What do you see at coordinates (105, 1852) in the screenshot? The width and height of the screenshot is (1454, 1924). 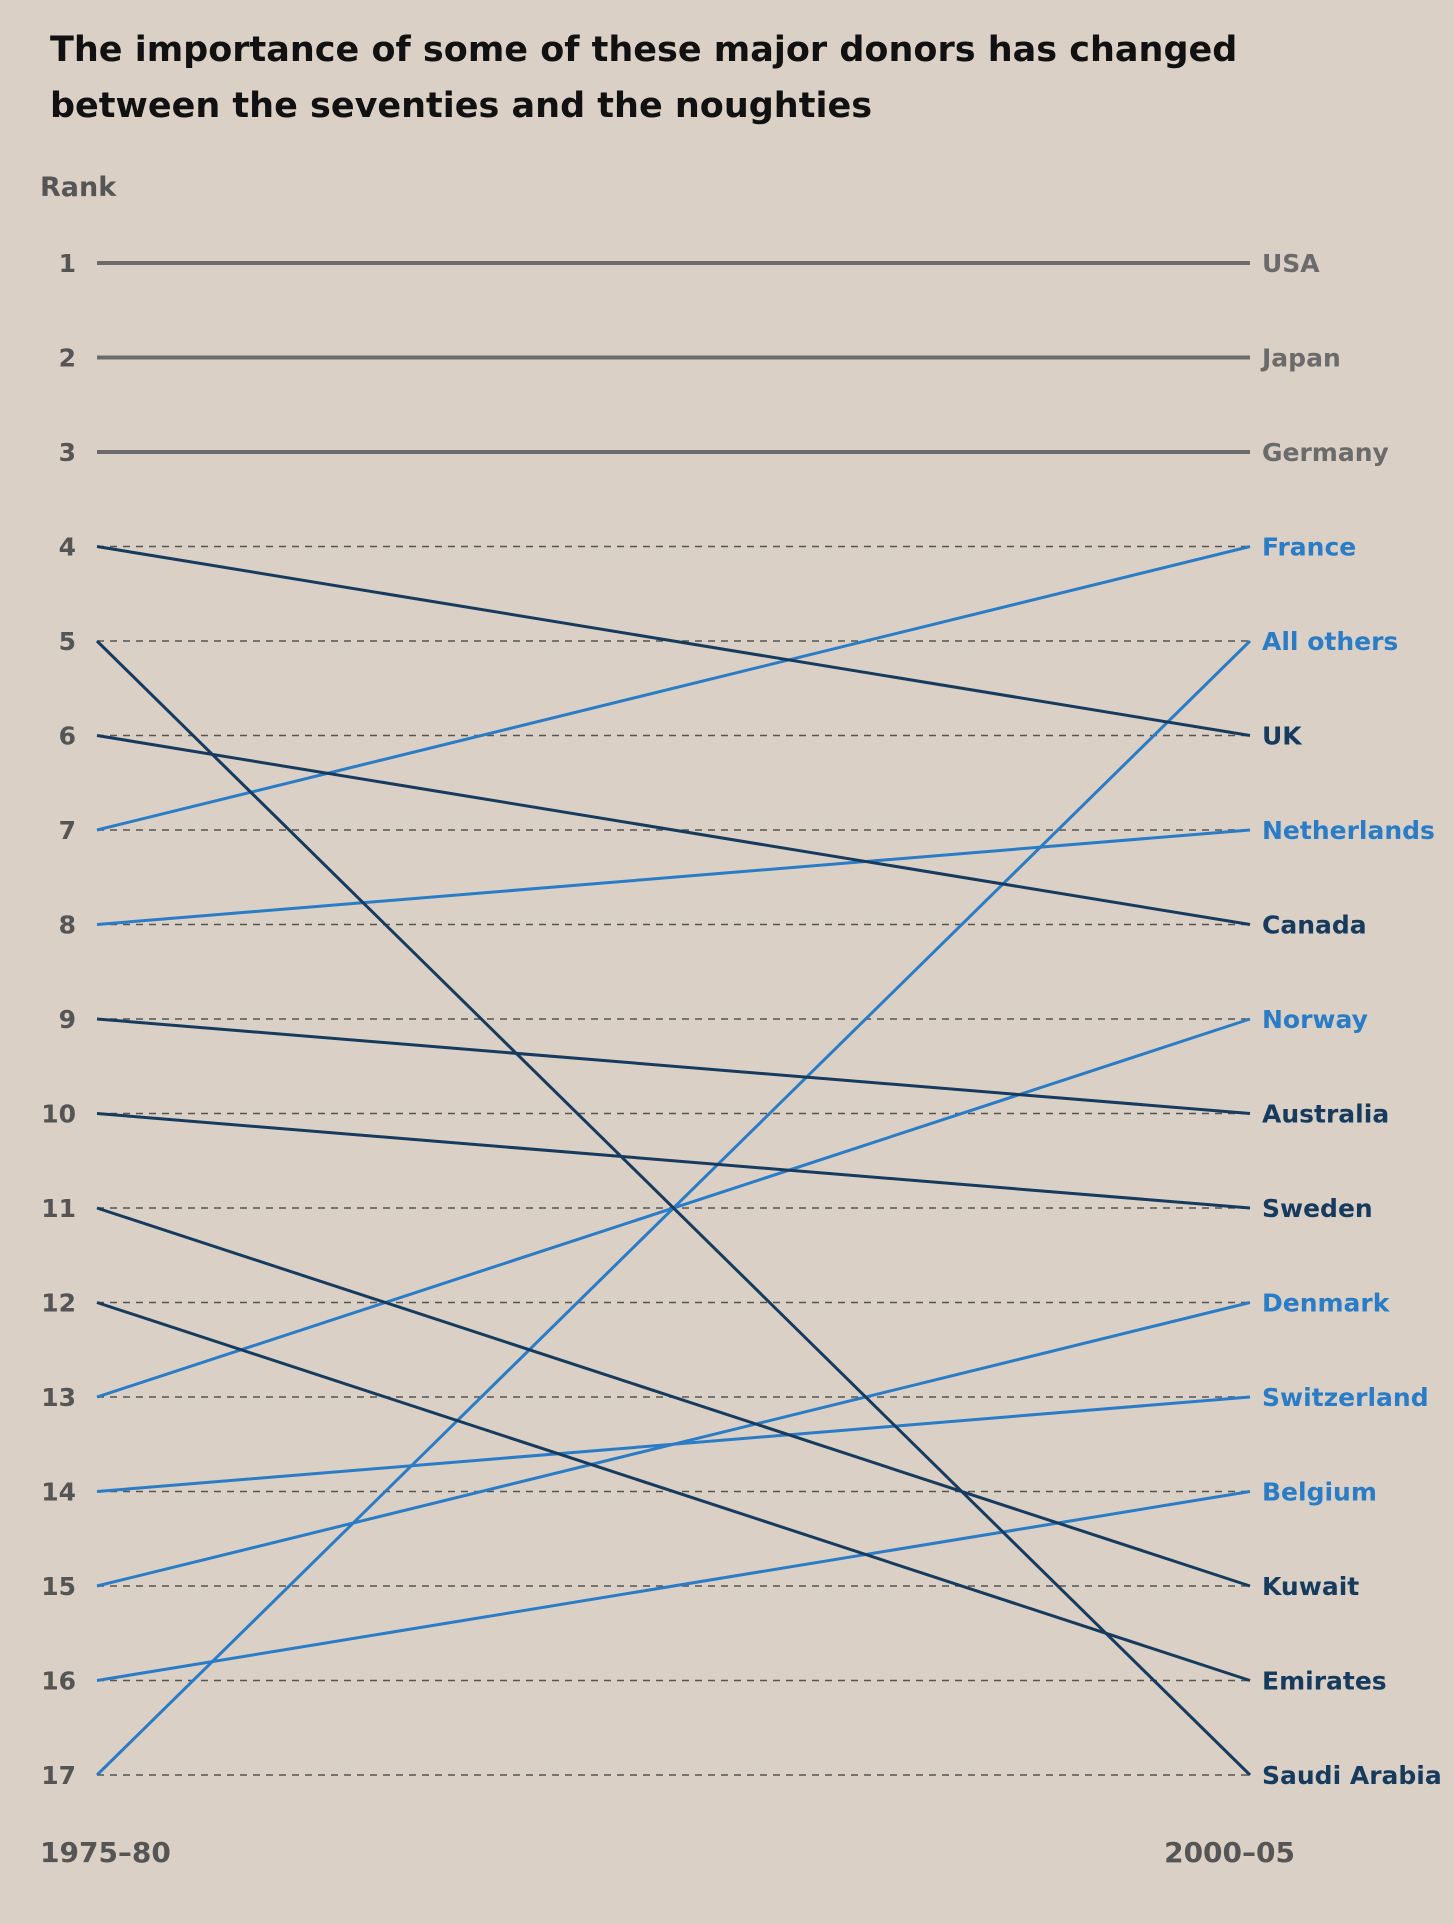 I see `x-label-start: 1975–80` at bounding box center [105, 1852].